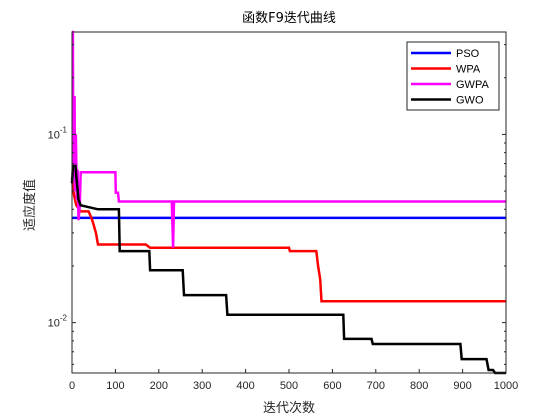 The width and height of the screenshot is (560, 420). I want to click on chart-title: 函数F9迭代曲线, so click(289, 18).